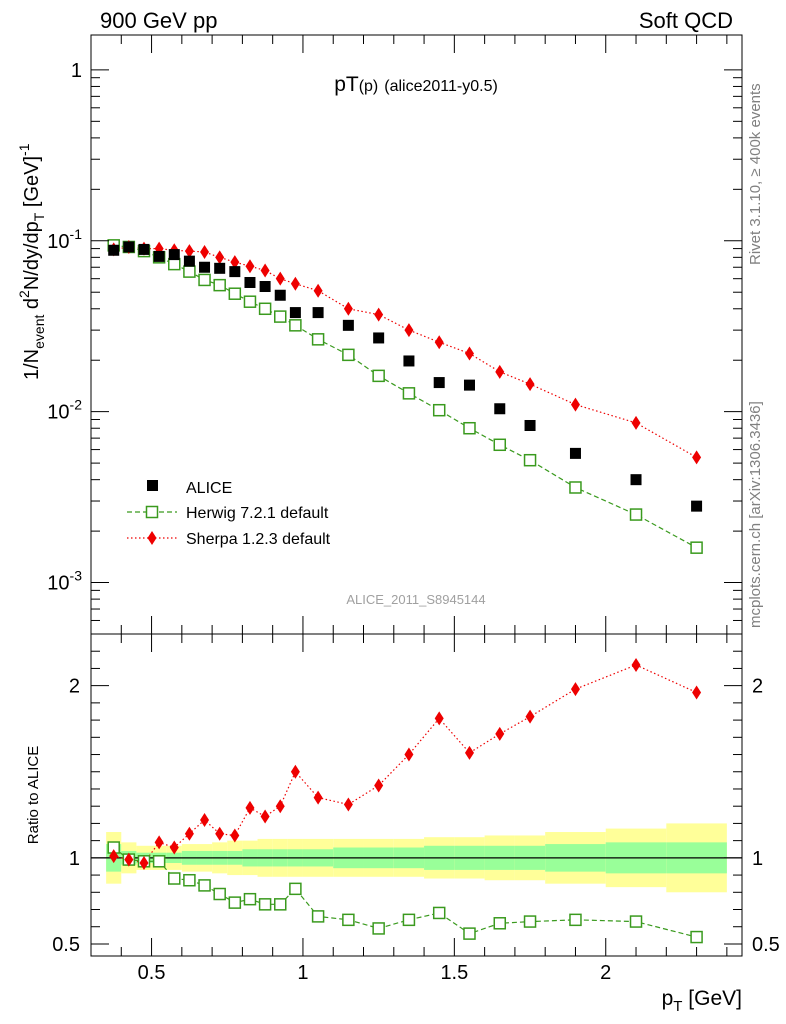  What do you see at coordinates (32, 255) in the screenshot?
I see `ylabel-part: N/dy/dp` at bounding box center [32, 255].